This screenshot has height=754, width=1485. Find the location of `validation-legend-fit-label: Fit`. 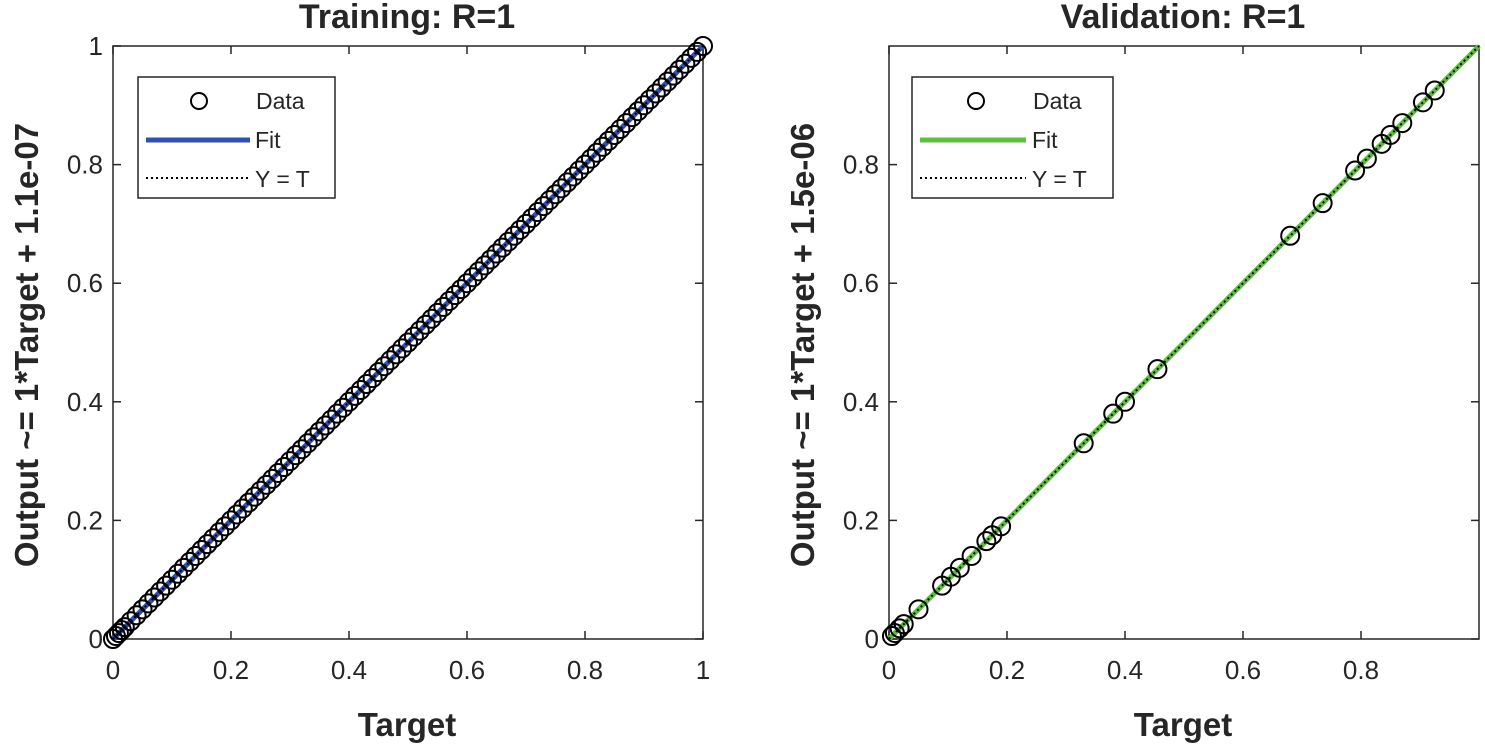

validation-legend-fit-label: Fit is located at coordinates (1045, 140).